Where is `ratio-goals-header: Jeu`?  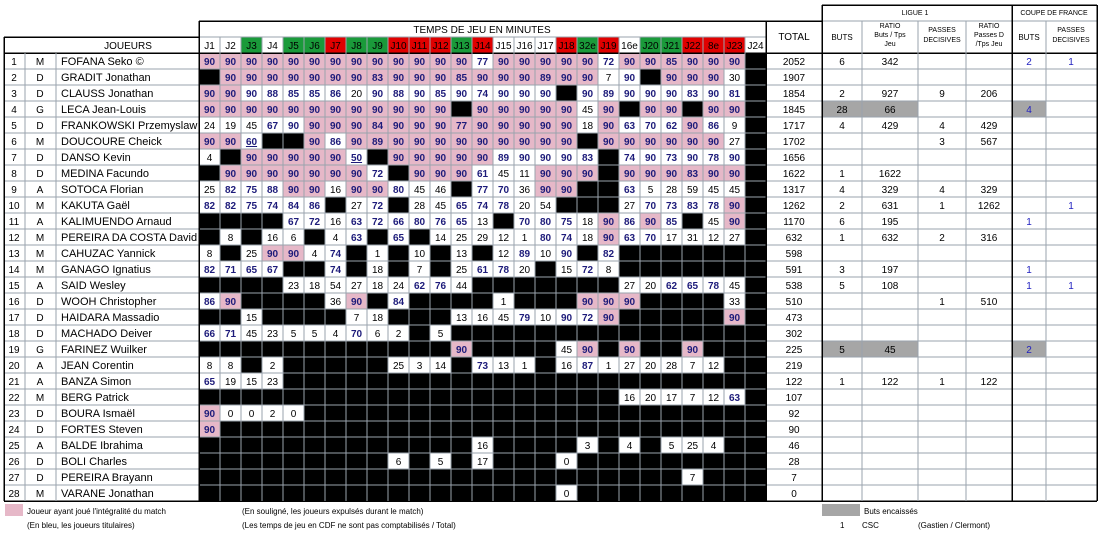
ratio-goals-header: Jeu is located at coordinates (889, 44).